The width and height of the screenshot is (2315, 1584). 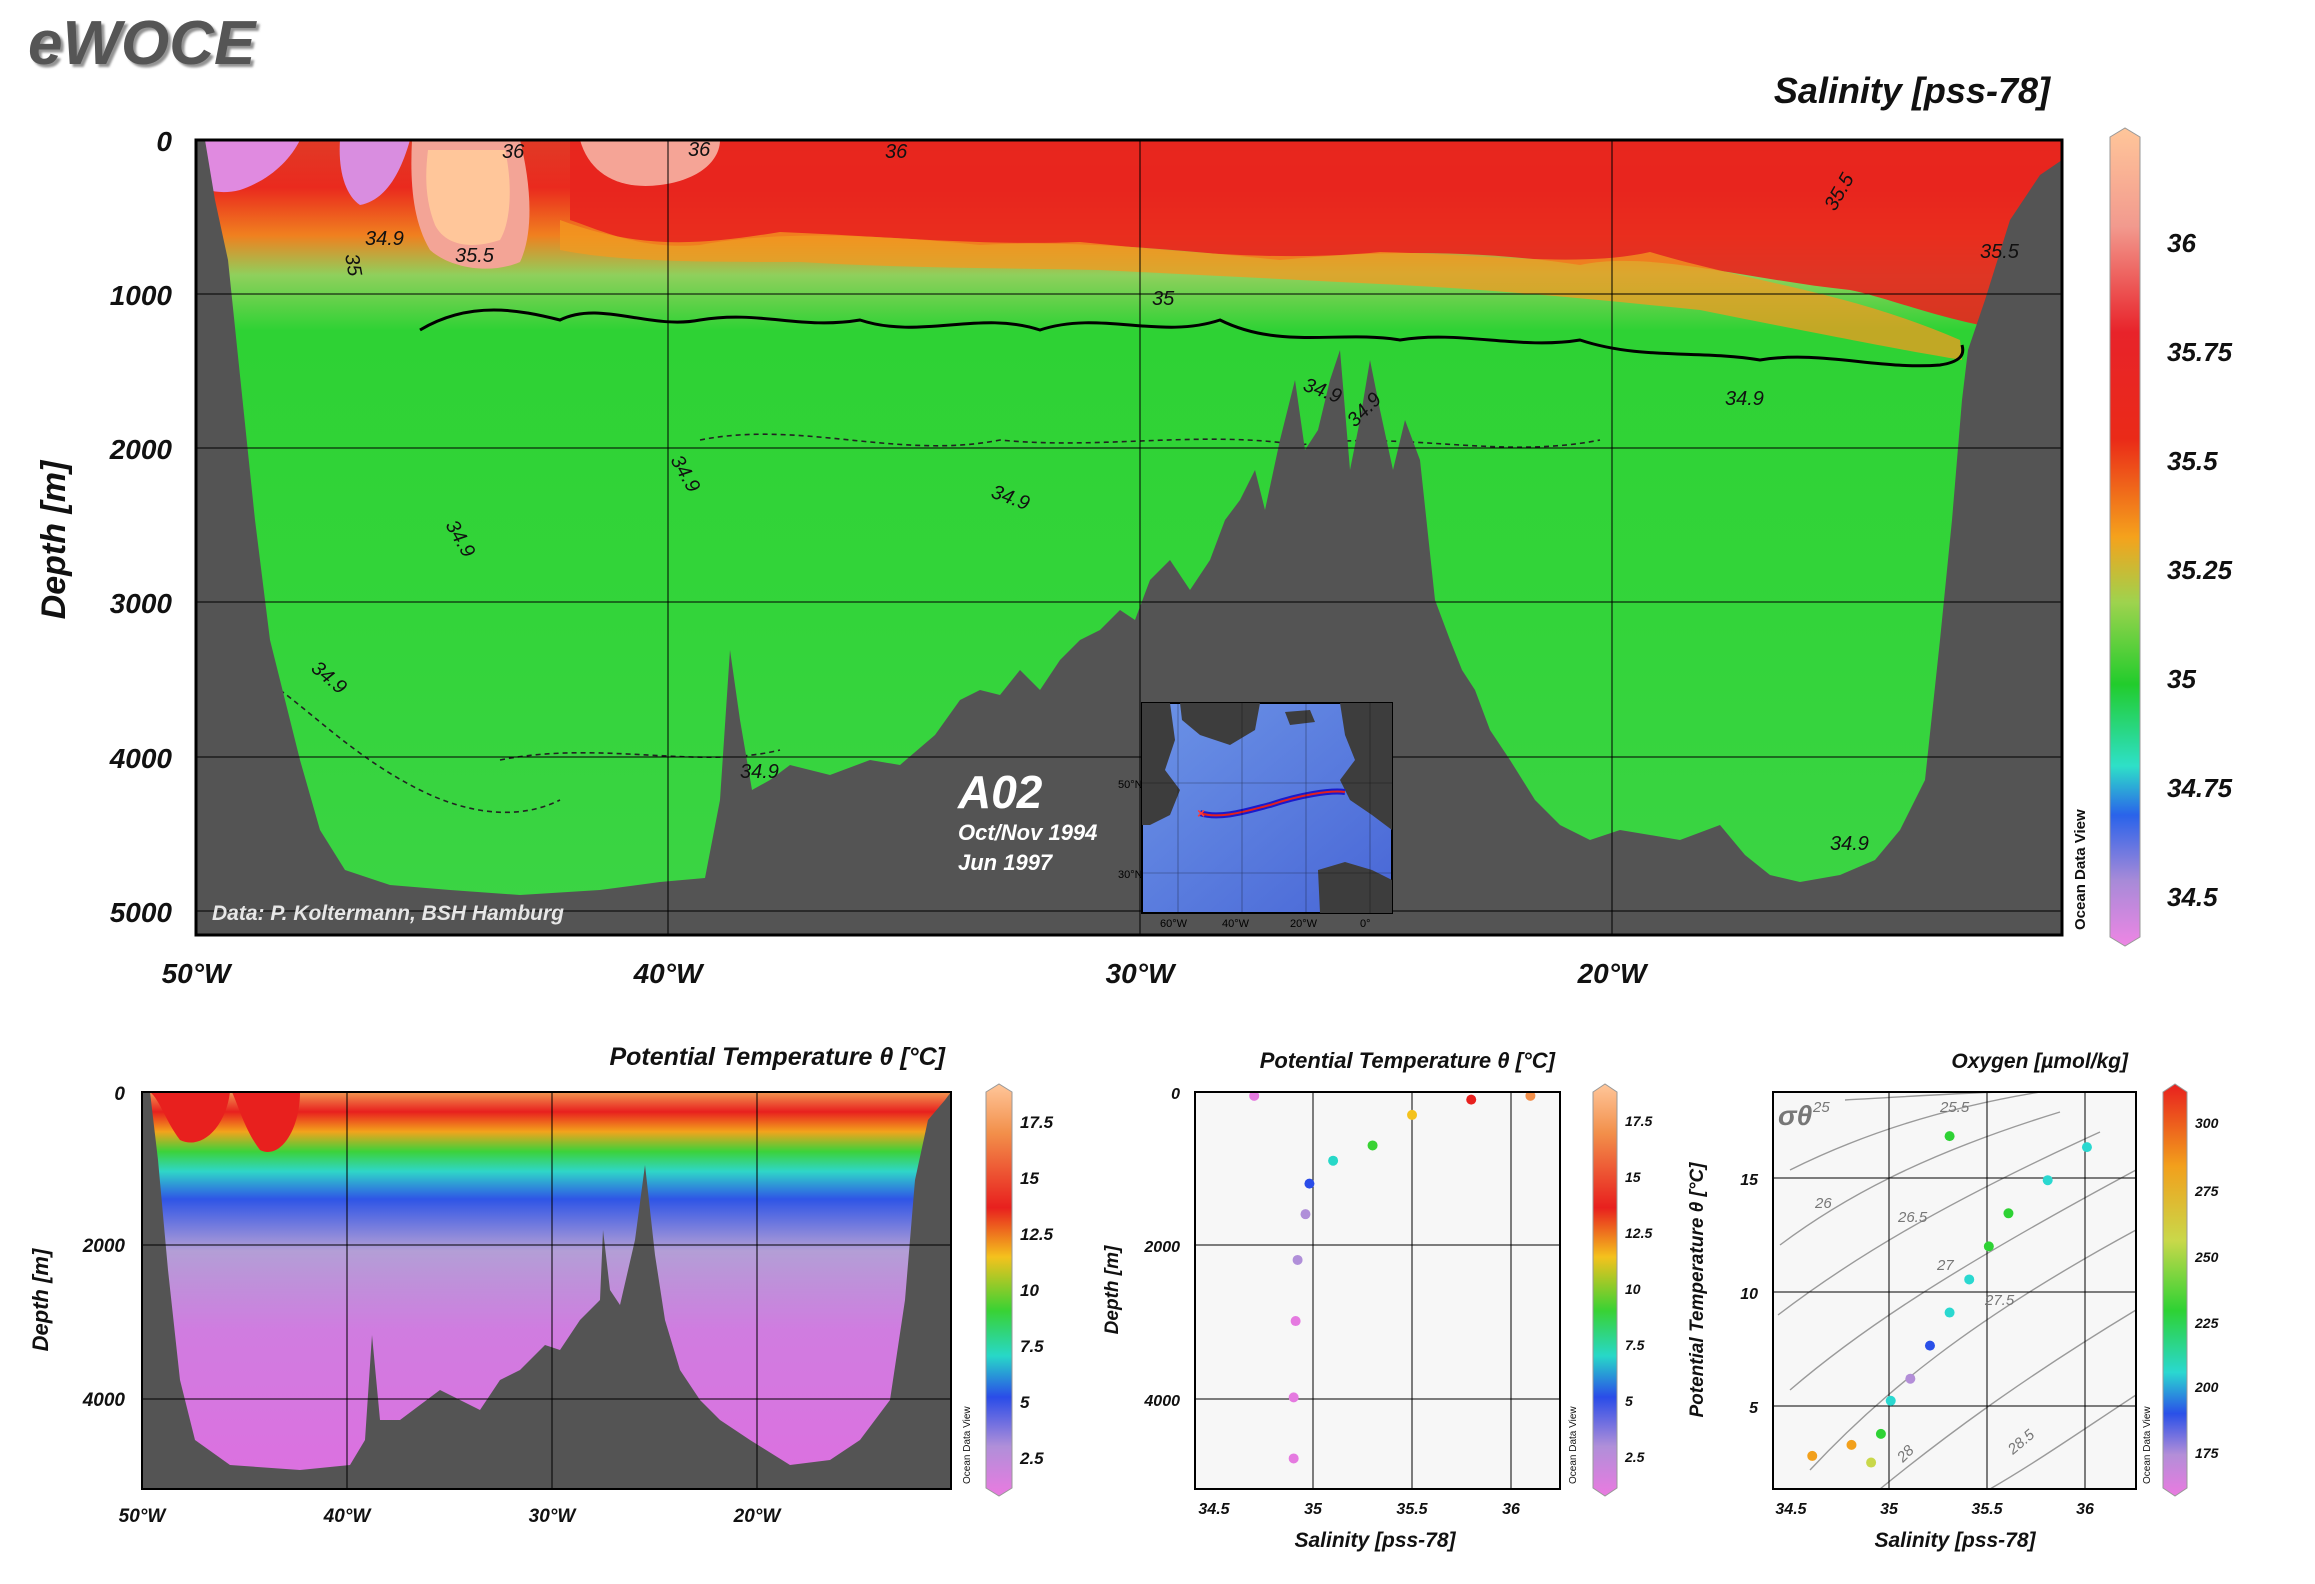 What do you see at coordinates (1141, 973) in the screenshot?
I see `main-x-tick: 30°W` at bounding box center [1141, 973].